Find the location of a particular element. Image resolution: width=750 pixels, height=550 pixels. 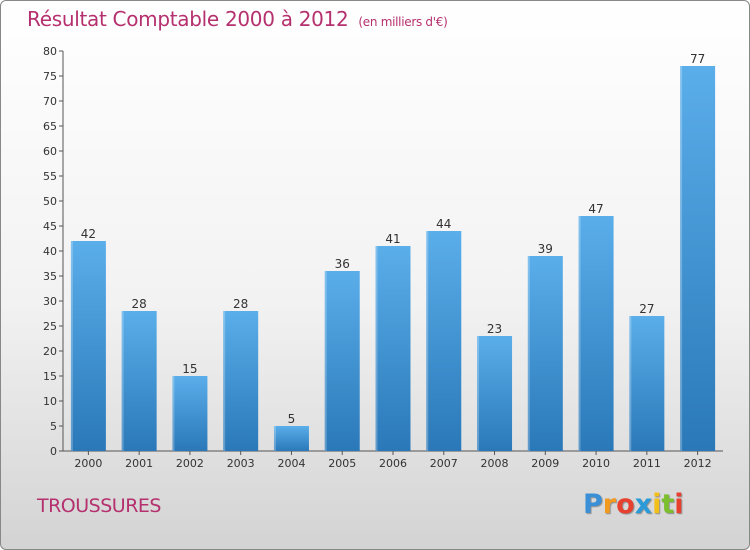

bar-value-label: 41 is located at coordinates (392, 239).